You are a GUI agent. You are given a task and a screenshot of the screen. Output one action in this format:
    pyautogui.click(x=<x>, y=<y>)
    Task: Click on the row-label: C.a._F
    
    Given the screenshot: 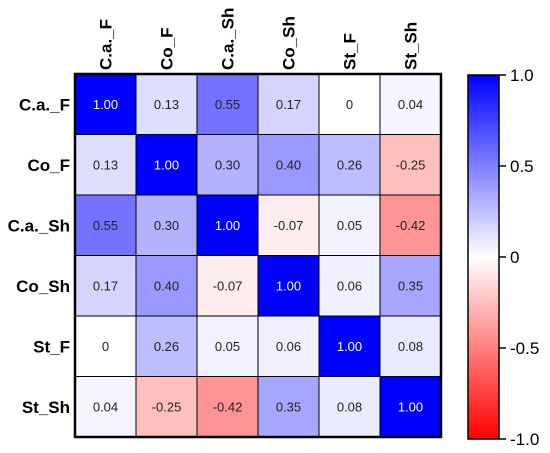 What is the action you would take?
    pyautogui.click(x=44, y=104)
    